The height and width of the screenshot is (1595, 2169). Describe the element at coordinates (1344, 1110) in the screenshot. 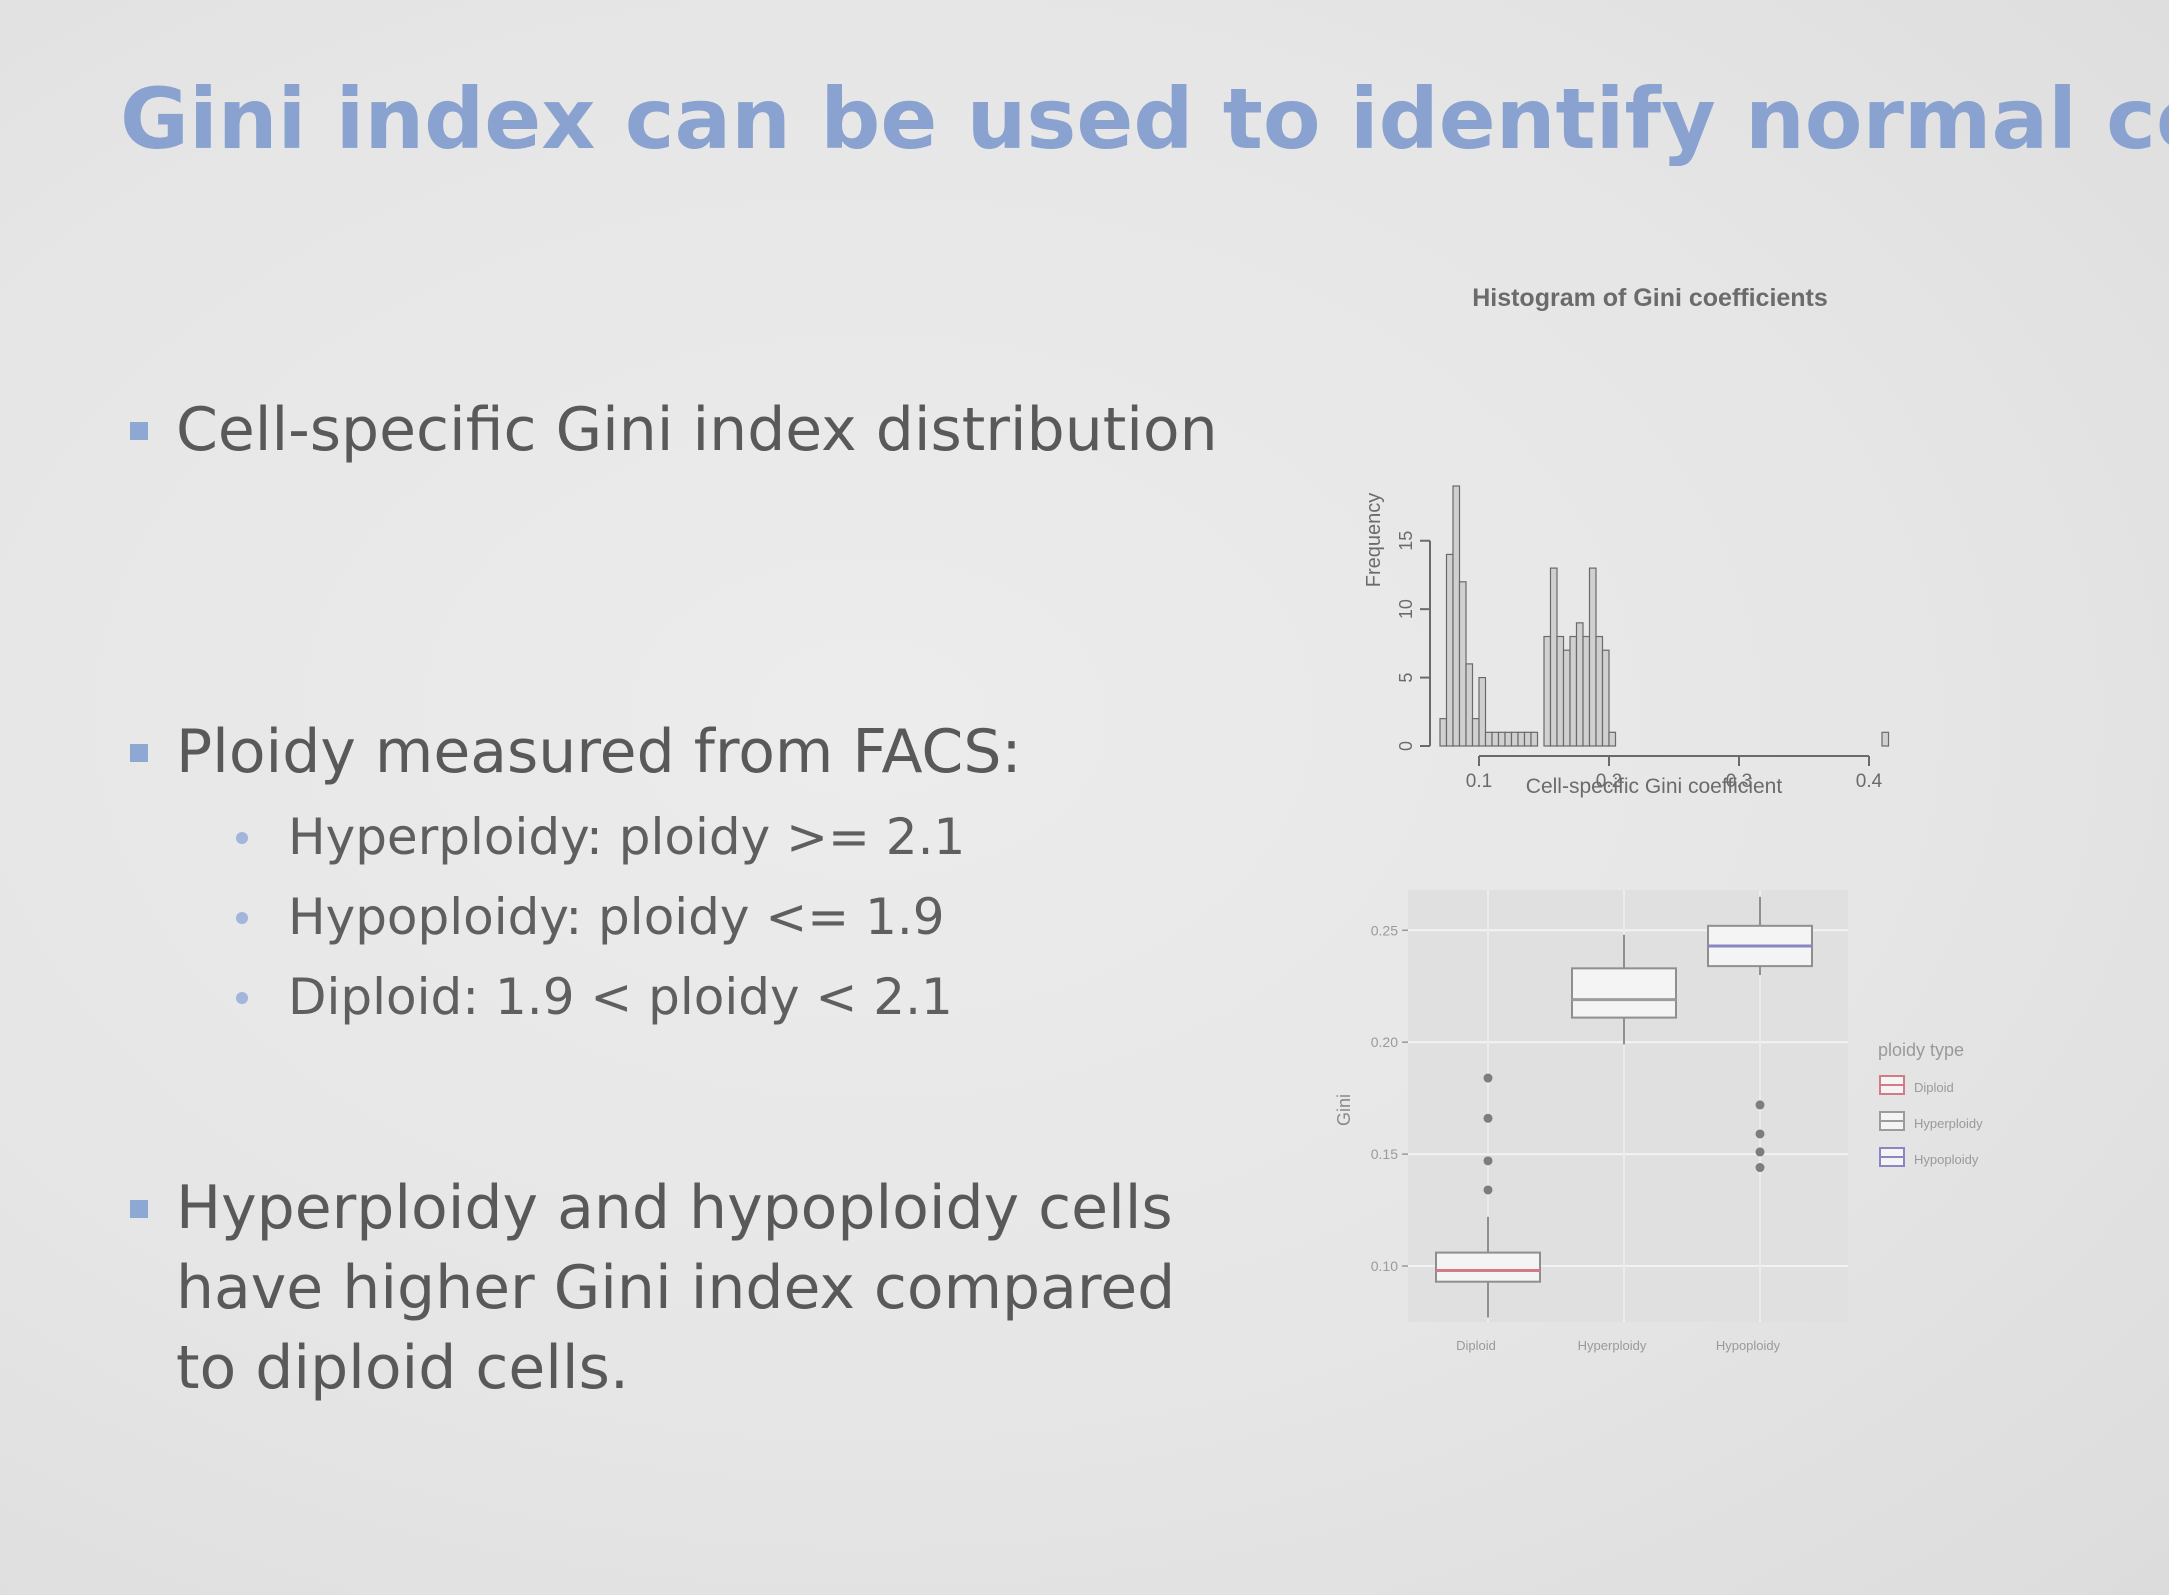

I see `boxplot-y-label: Gini` at that location.